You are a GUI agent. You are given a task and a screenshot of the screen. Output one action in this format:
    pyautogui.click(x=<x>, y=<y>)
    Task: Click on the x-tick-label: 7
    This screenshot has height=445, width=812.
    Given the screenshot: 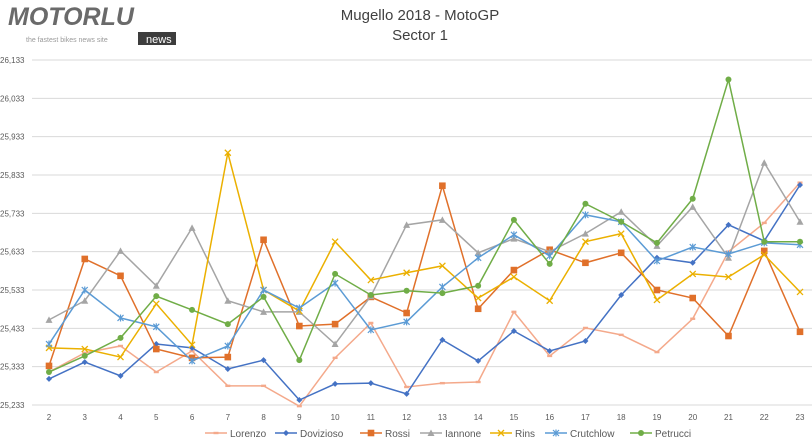 What is the action you would take?
    pyautogui.click(x=228, y=417)
    